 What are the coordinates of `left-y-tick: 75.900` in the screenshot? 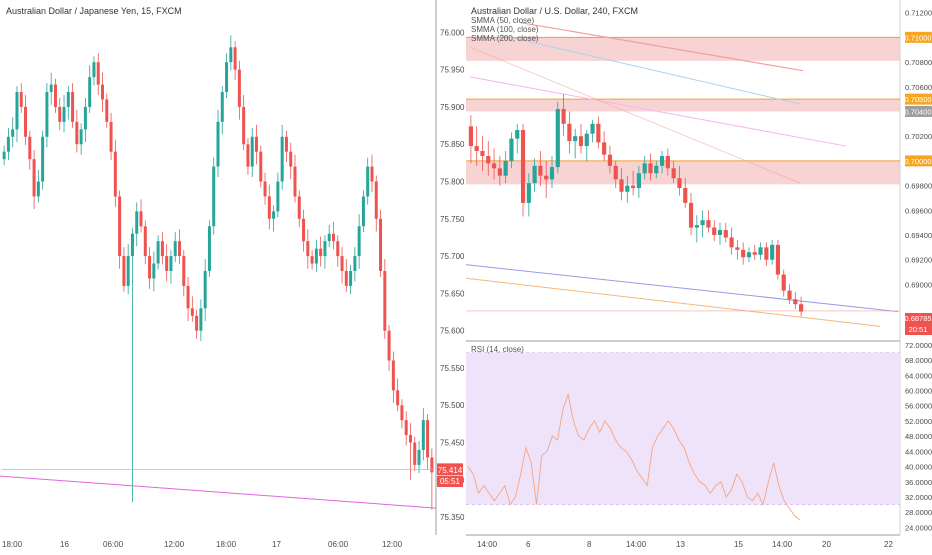 It's located at (452, 107).